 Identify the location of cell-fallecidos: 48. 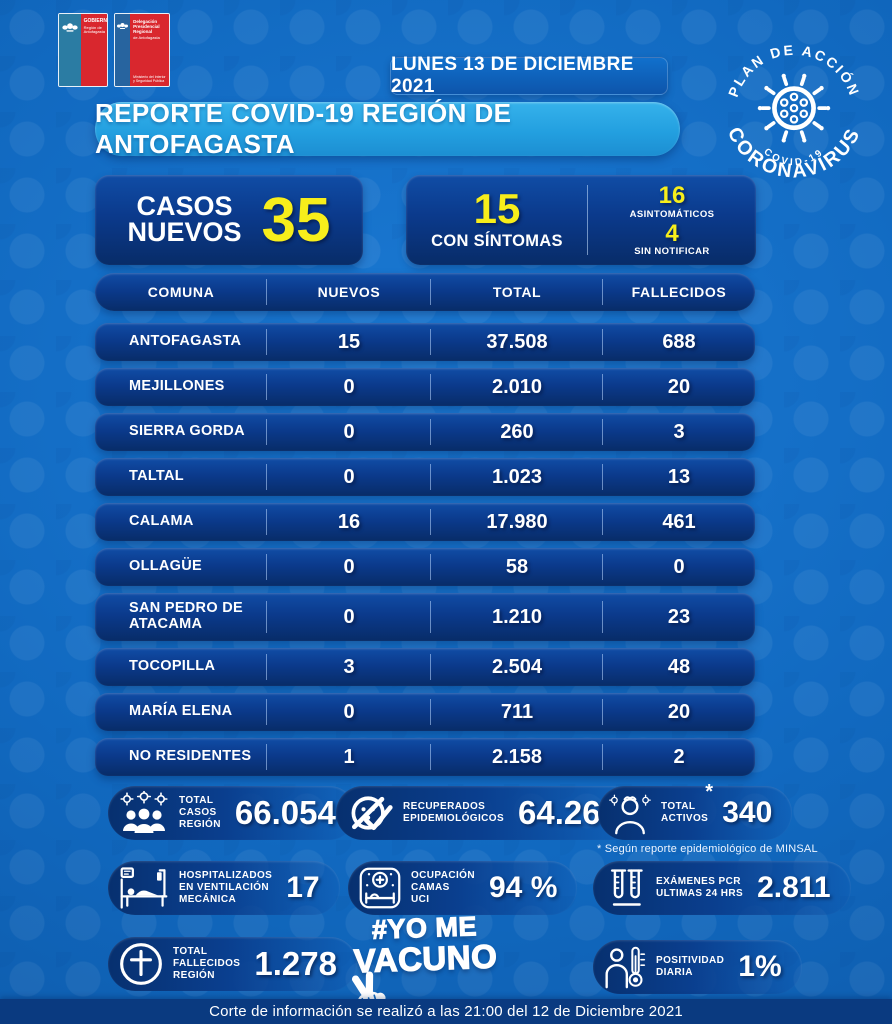
(679, 666).